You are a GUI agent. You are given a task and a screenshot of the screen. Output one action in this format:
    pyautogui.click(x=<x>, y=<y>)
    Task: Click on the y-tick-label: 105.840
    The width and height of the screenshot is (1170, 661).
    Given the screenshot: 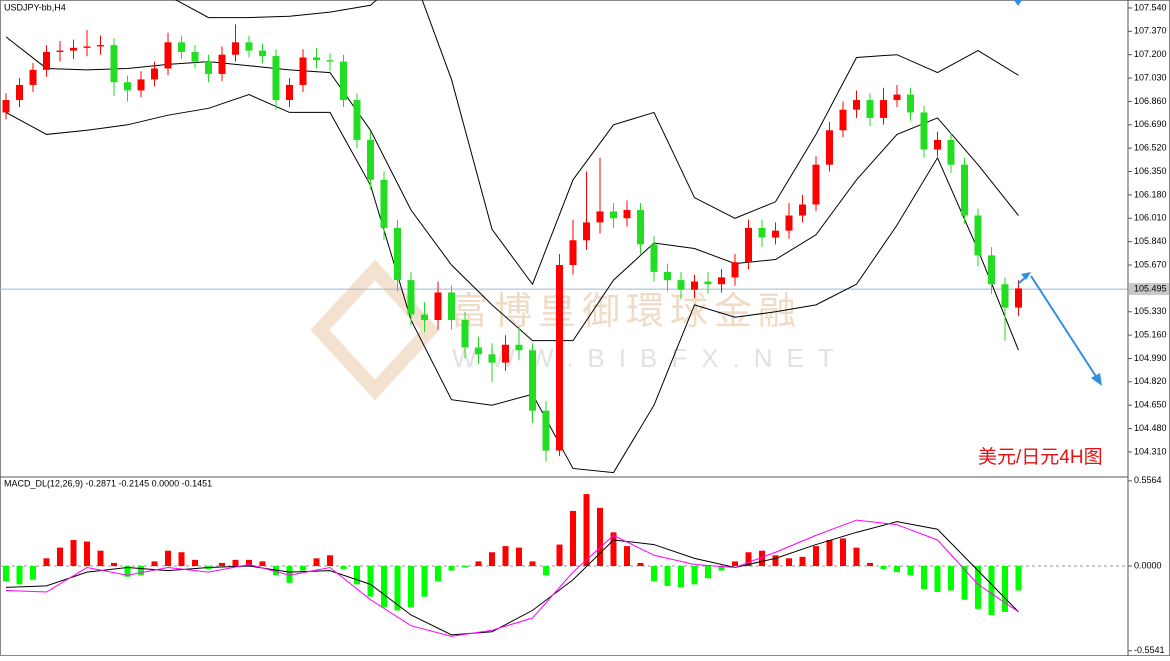 What is the action you would take?
    pyautogui.click(x=1150, y=241)
    